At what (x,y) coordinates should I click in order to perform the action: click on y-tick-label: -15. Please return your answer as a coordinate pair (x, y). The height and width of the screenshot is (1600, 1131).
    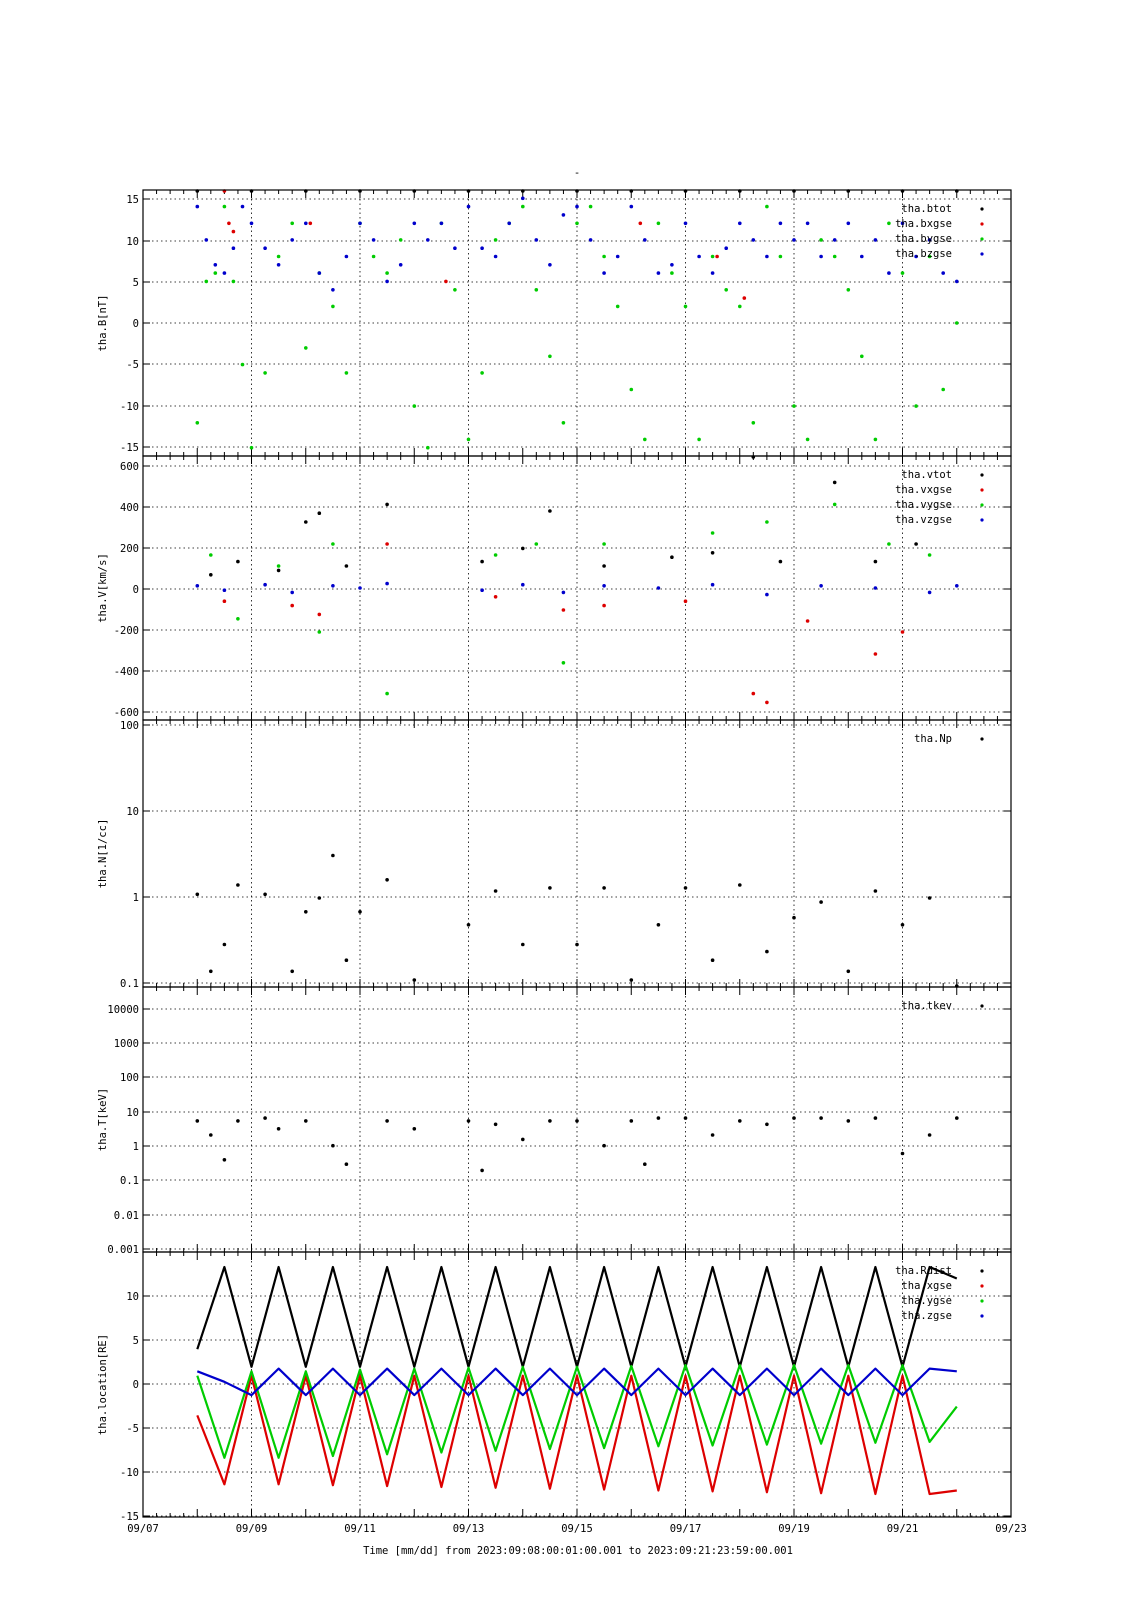
    Looking at the image, I should click on (129, 448).